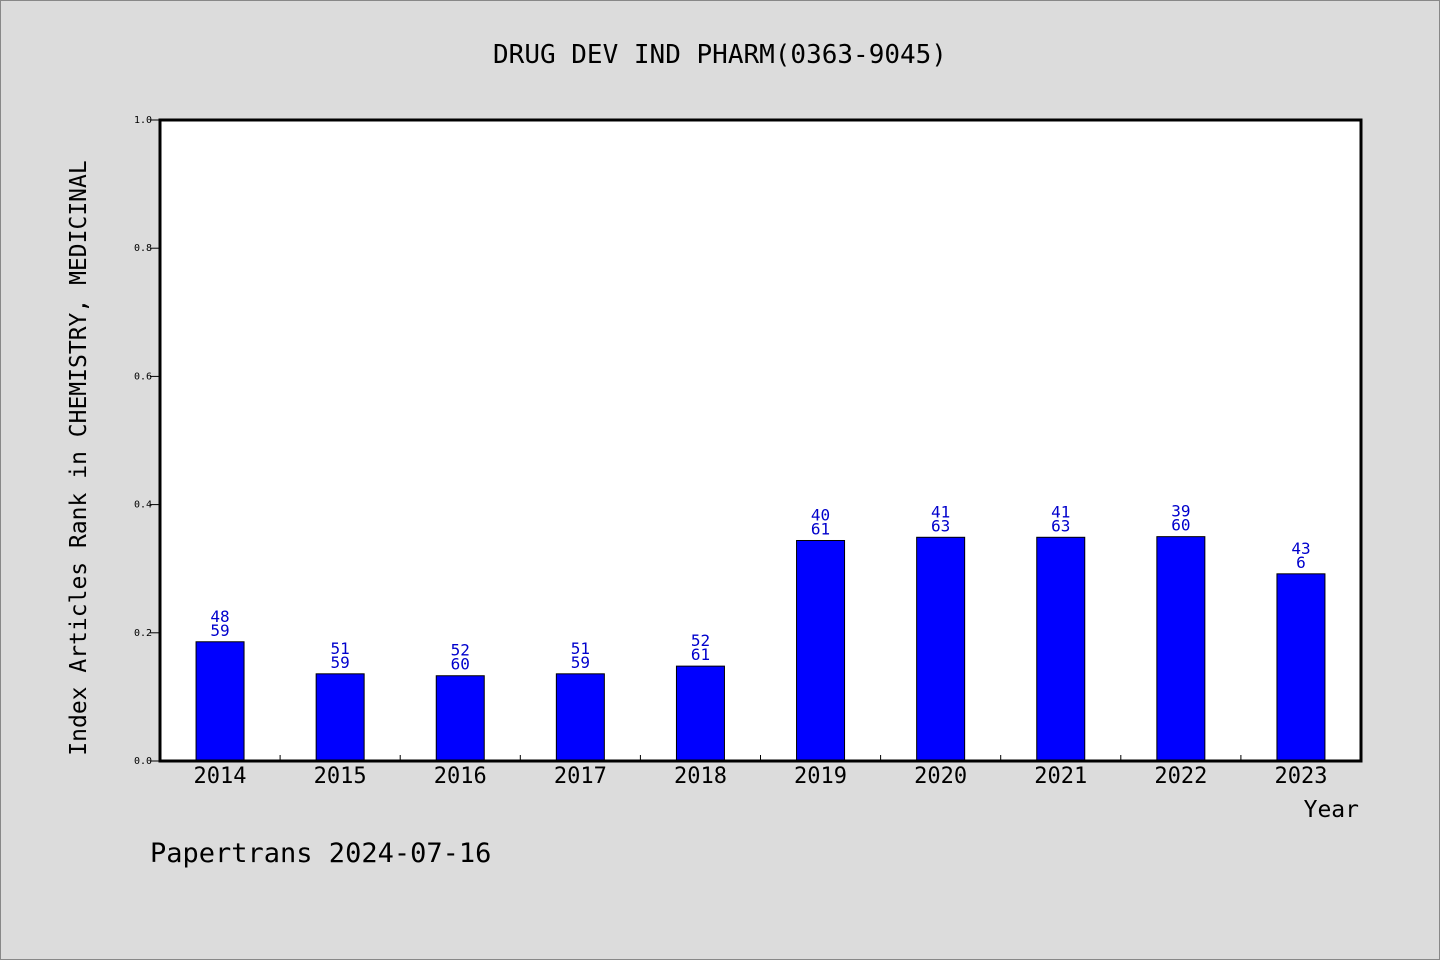  I want to click on x-tick-label: 2016, so click(460, 776).